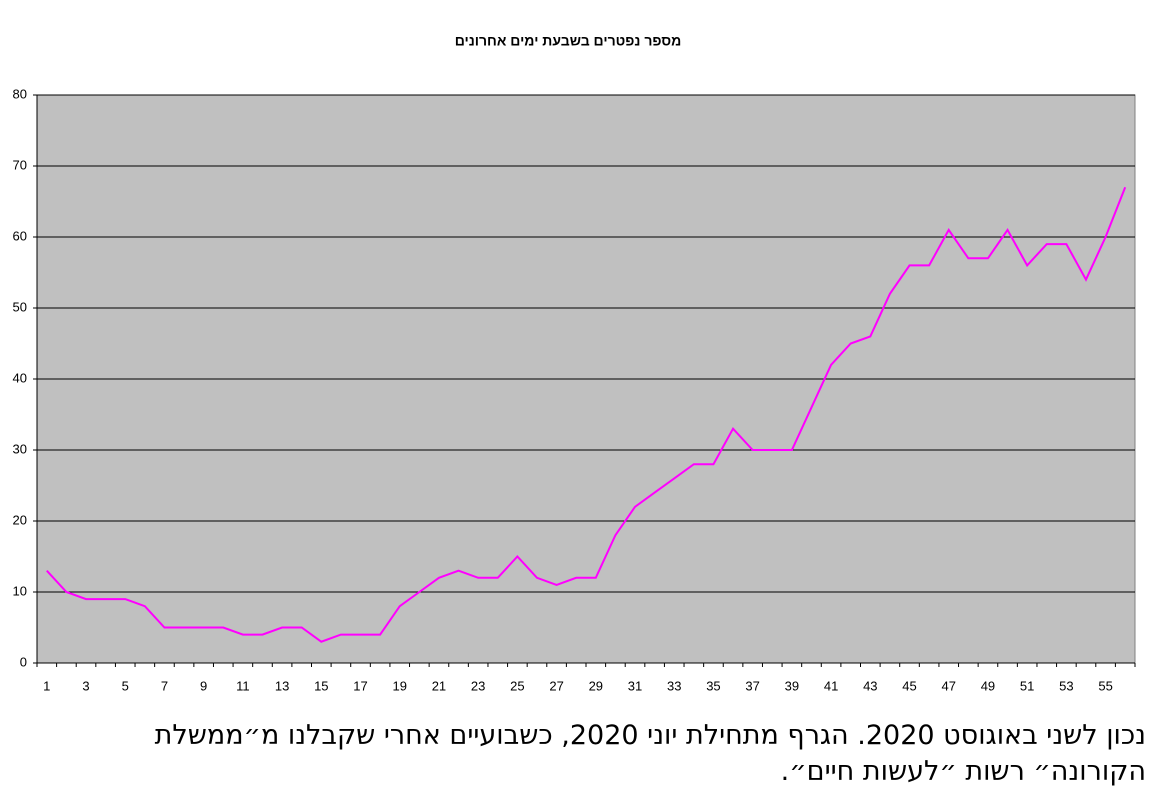 This screenshot has height=802, width=1160. I want to click on y-tick-label: 10, so click(20, 590).